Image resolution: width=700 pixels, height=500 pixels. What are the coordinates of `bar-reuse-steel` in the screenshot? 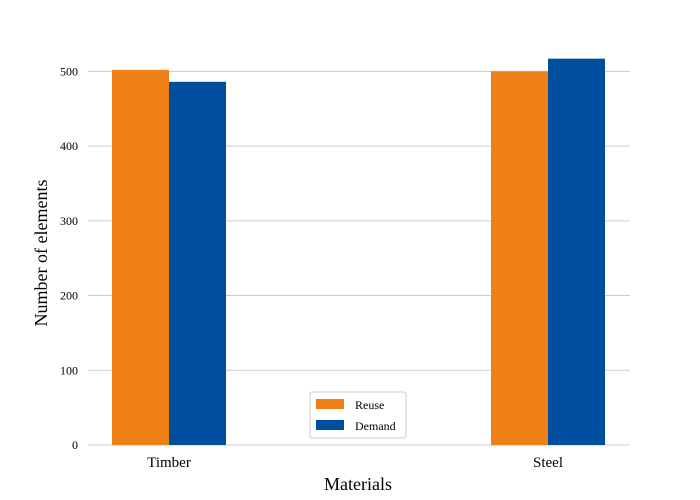 It's located at (519, 258).